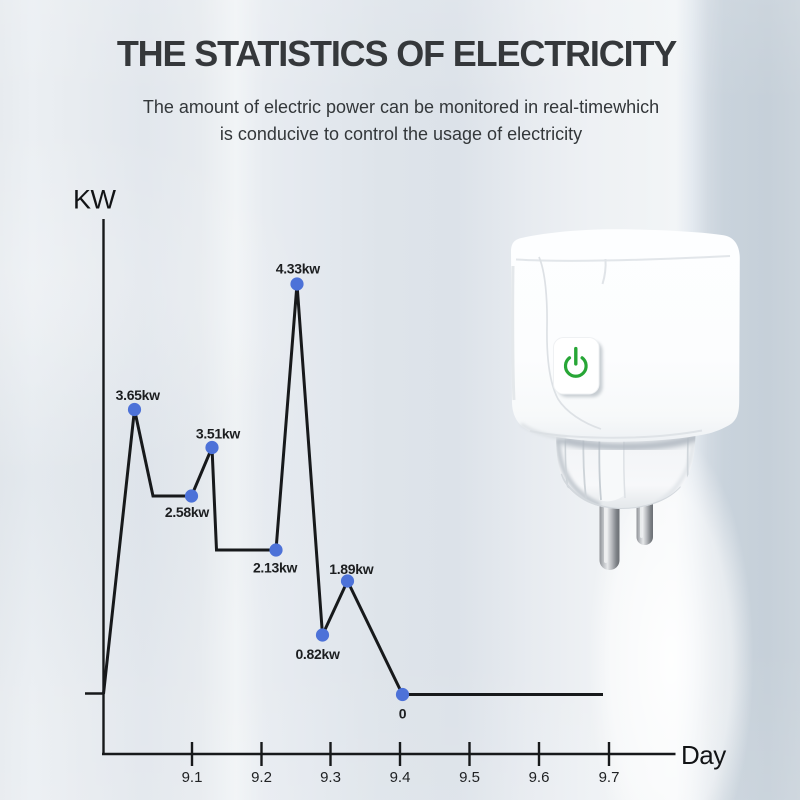 The width and height of the screenshot is (800, 800). I want to click on svg-text: KW, so click(95, 200).